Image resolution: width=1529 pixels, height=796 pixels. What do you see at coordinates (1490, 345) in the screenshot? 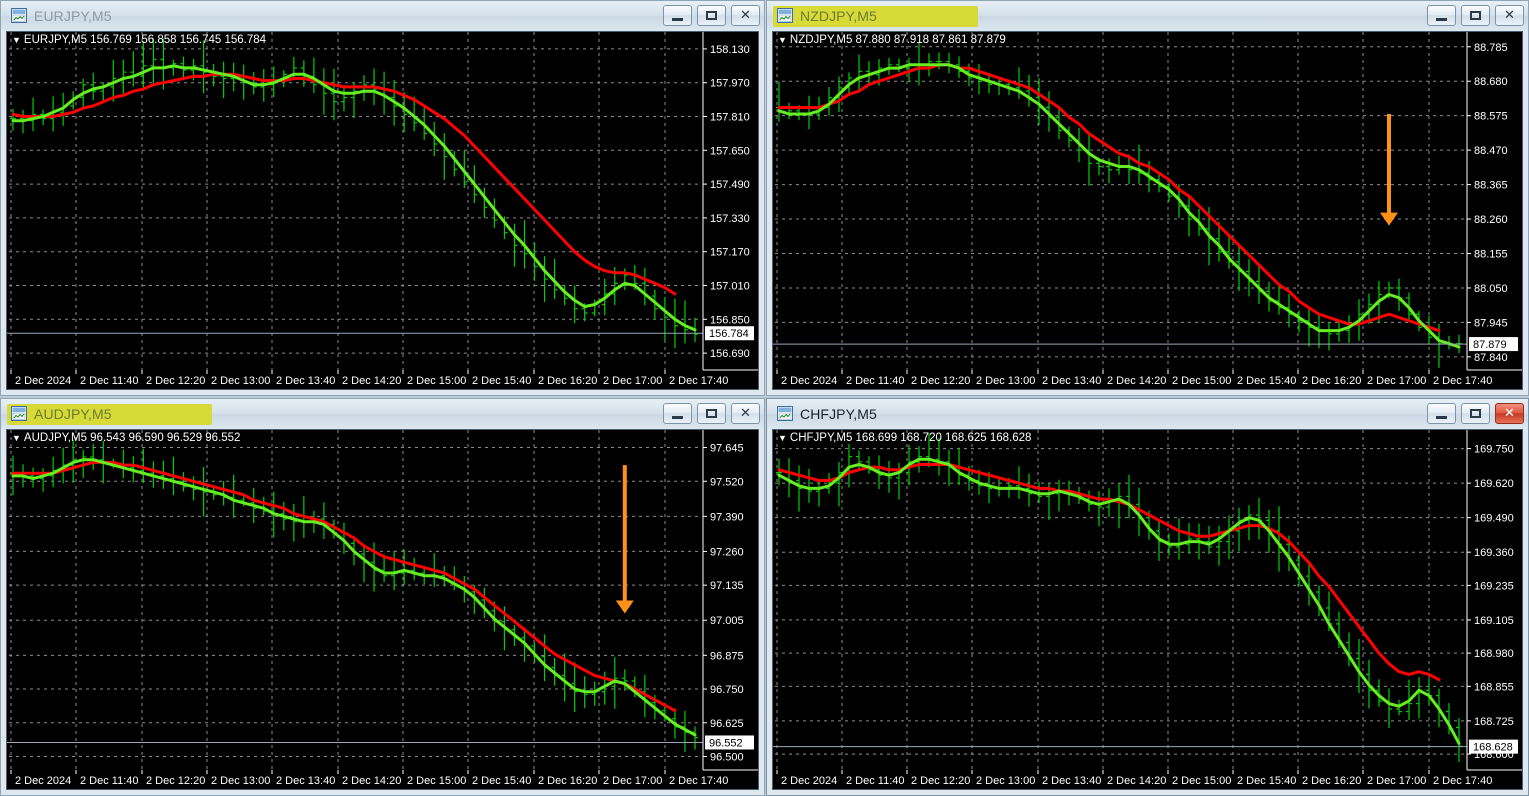
I see `svg-text: 87.879` at bounding box center [1490, 345].